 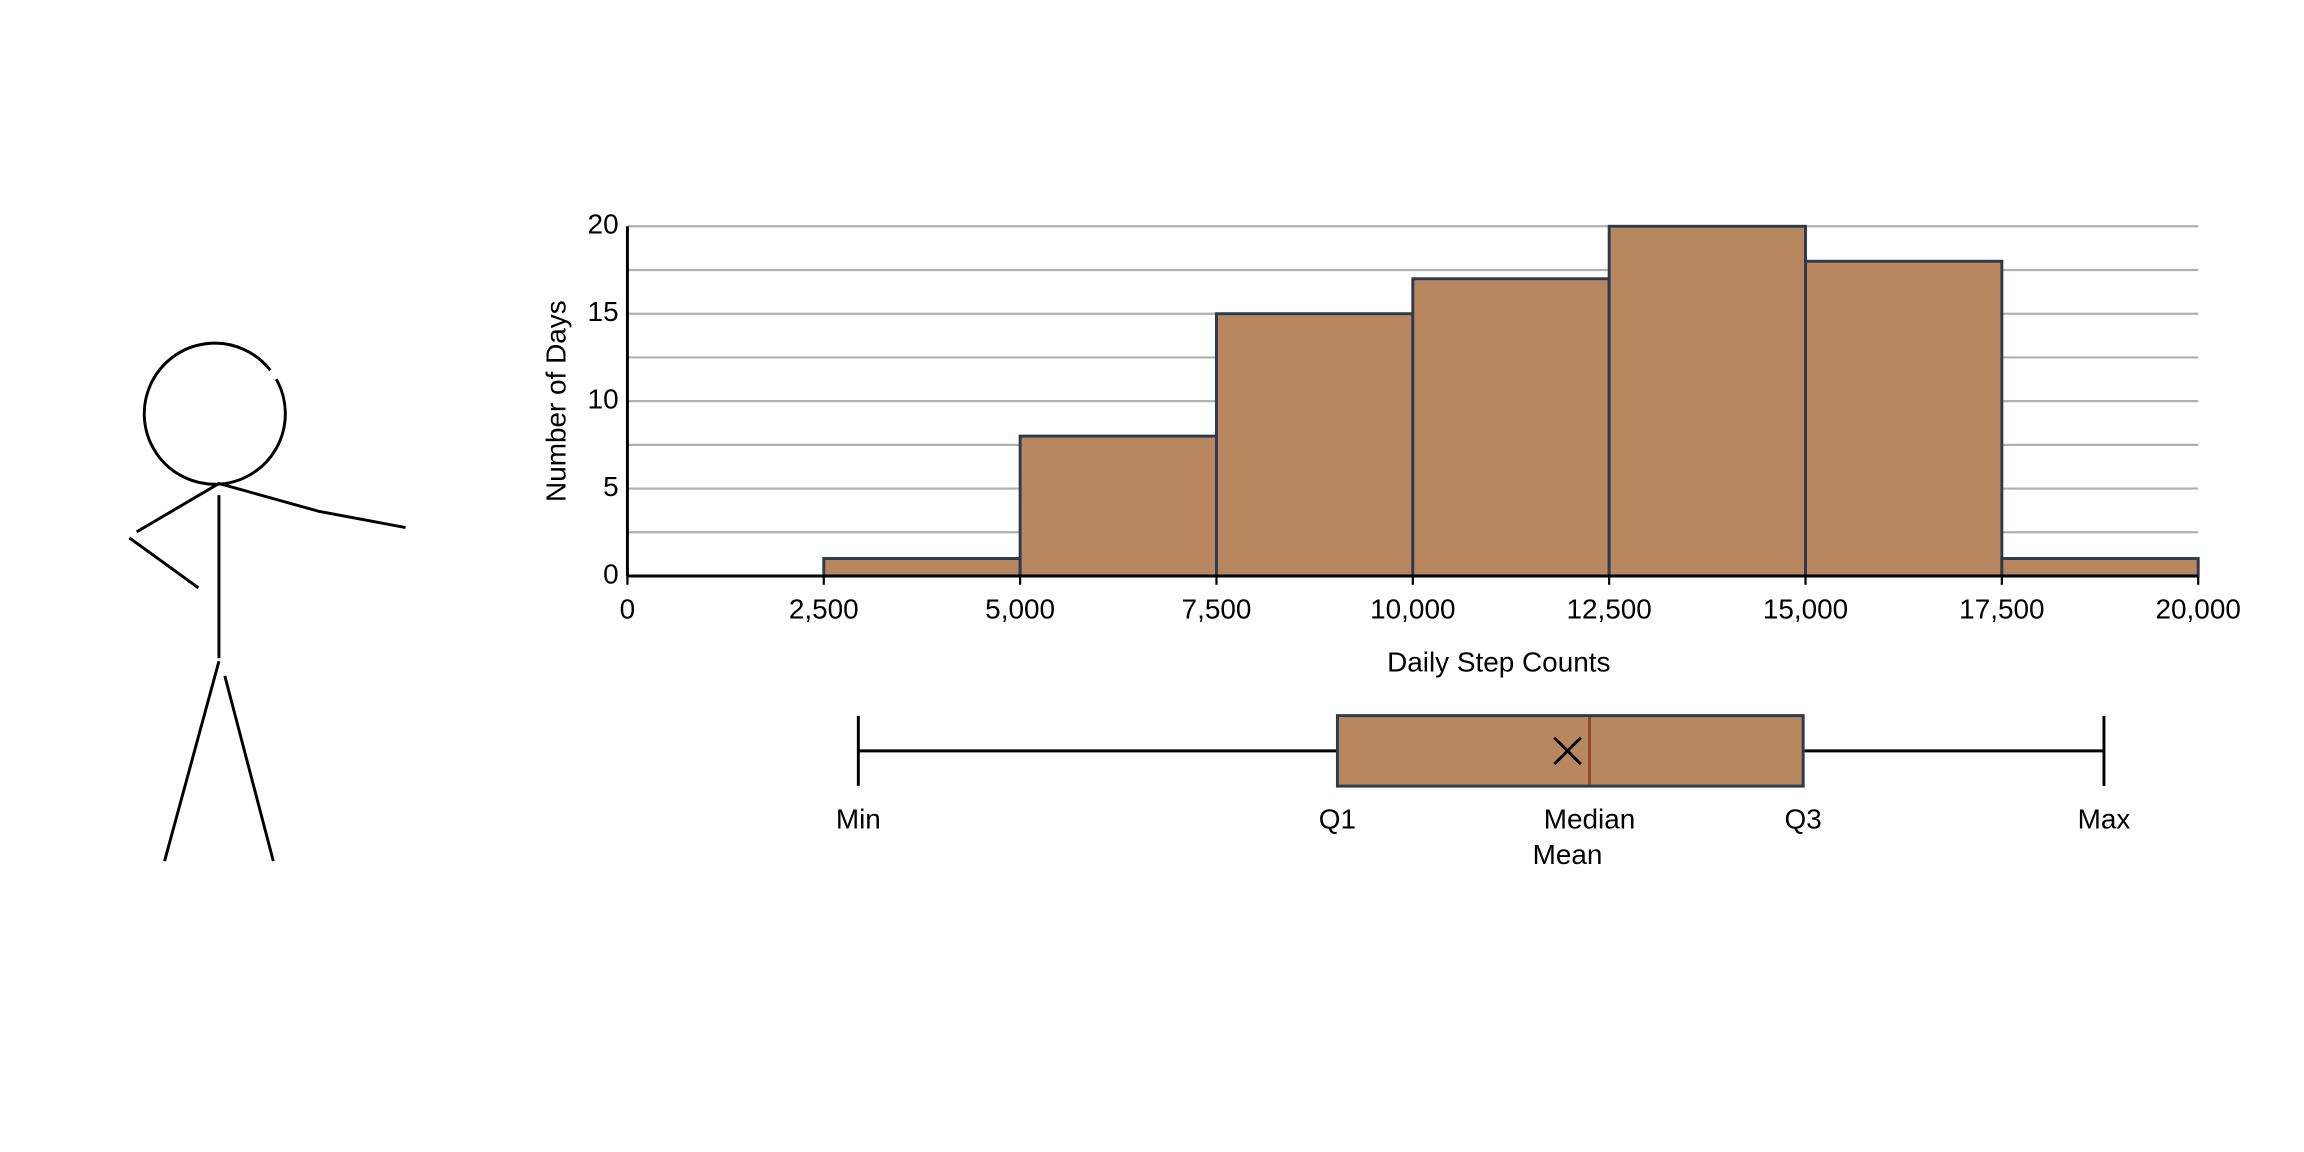 I want to click on x-tick-label: 20,000, so click(x=2198, y=609).